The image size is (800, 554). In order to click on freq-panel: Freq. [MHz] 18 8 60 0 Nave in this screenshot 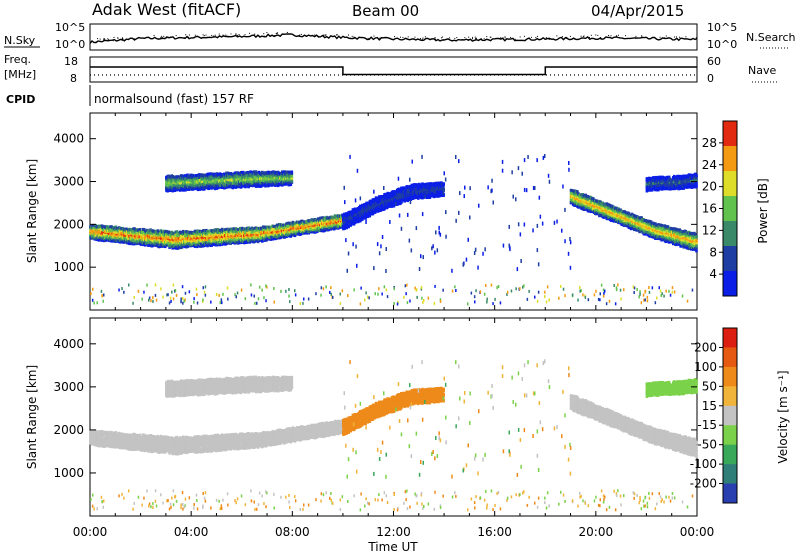, I will do `click(391, 69)`.